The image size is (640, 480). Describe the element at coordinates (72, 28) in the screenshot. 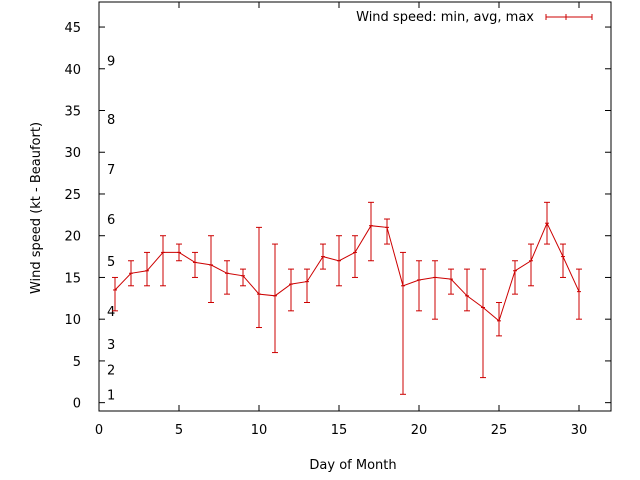

I see `y-tick-label: 45` at that location.